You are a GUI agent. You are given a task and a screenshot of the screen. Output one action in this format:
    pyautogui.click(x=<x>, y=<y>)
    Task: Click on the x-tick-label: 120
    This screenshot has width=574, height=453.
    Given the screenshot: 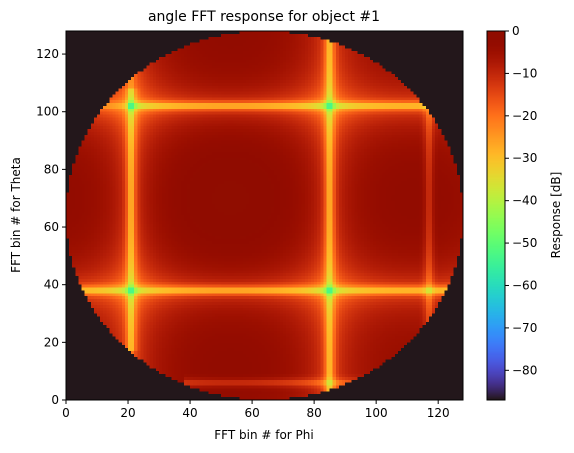 What is the action you would take?
    pyautogui.click(x=438, y=413)
    